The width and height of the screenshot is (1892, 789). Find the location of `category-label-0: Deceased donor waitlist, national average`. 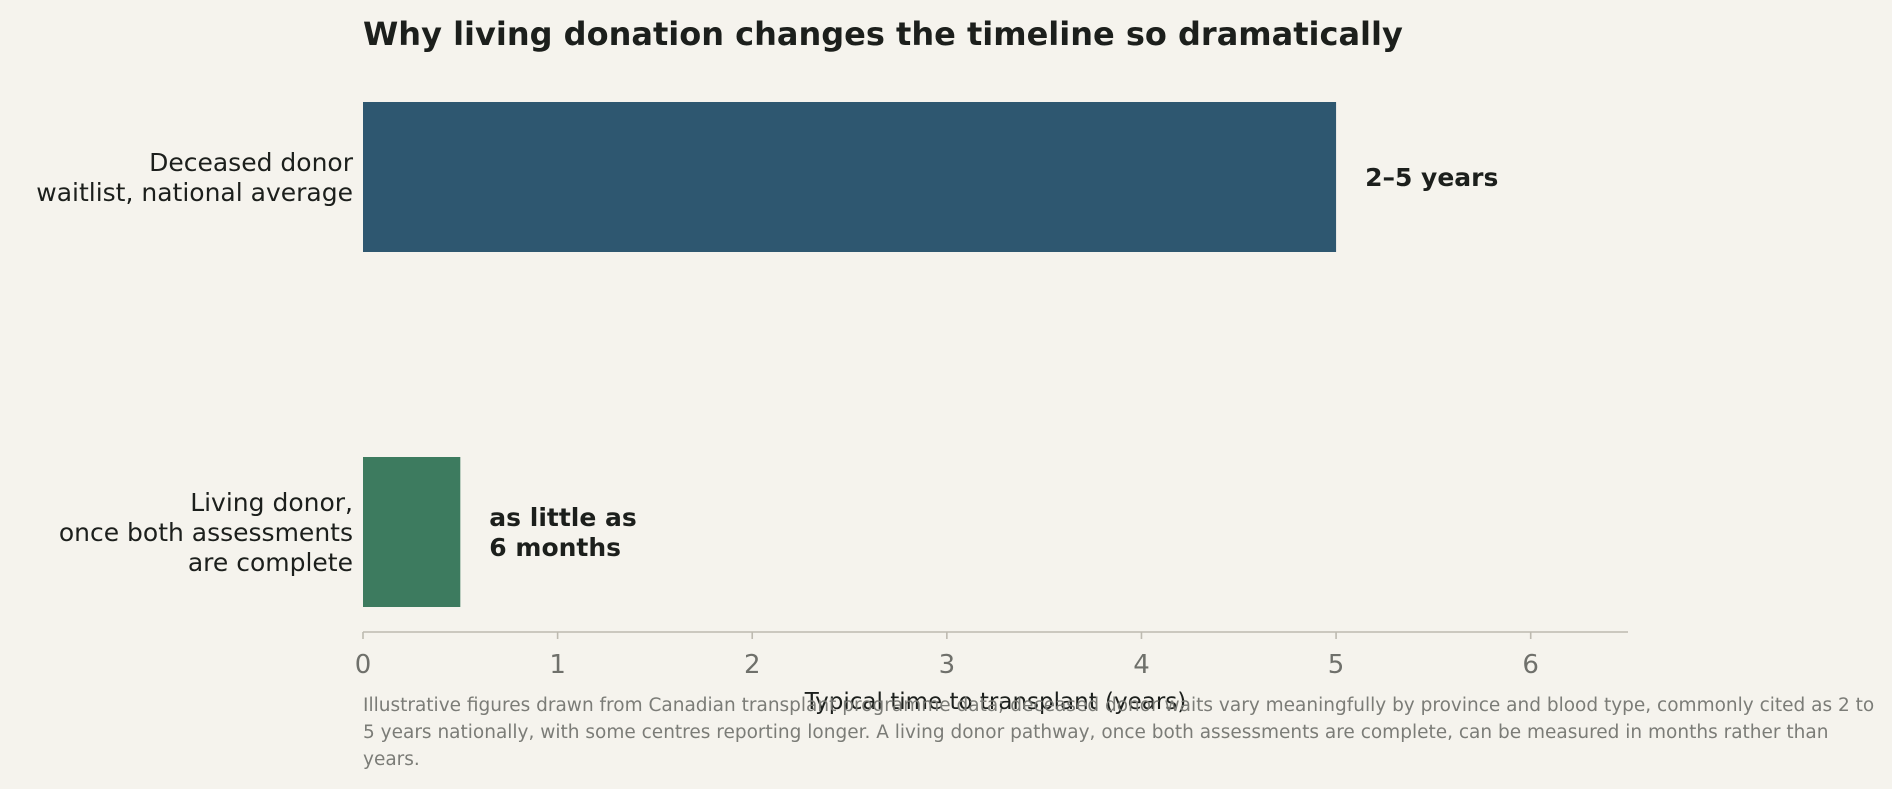

category-label-0: Deceased donor waitlist, national average is located at coordinates (194, 177).